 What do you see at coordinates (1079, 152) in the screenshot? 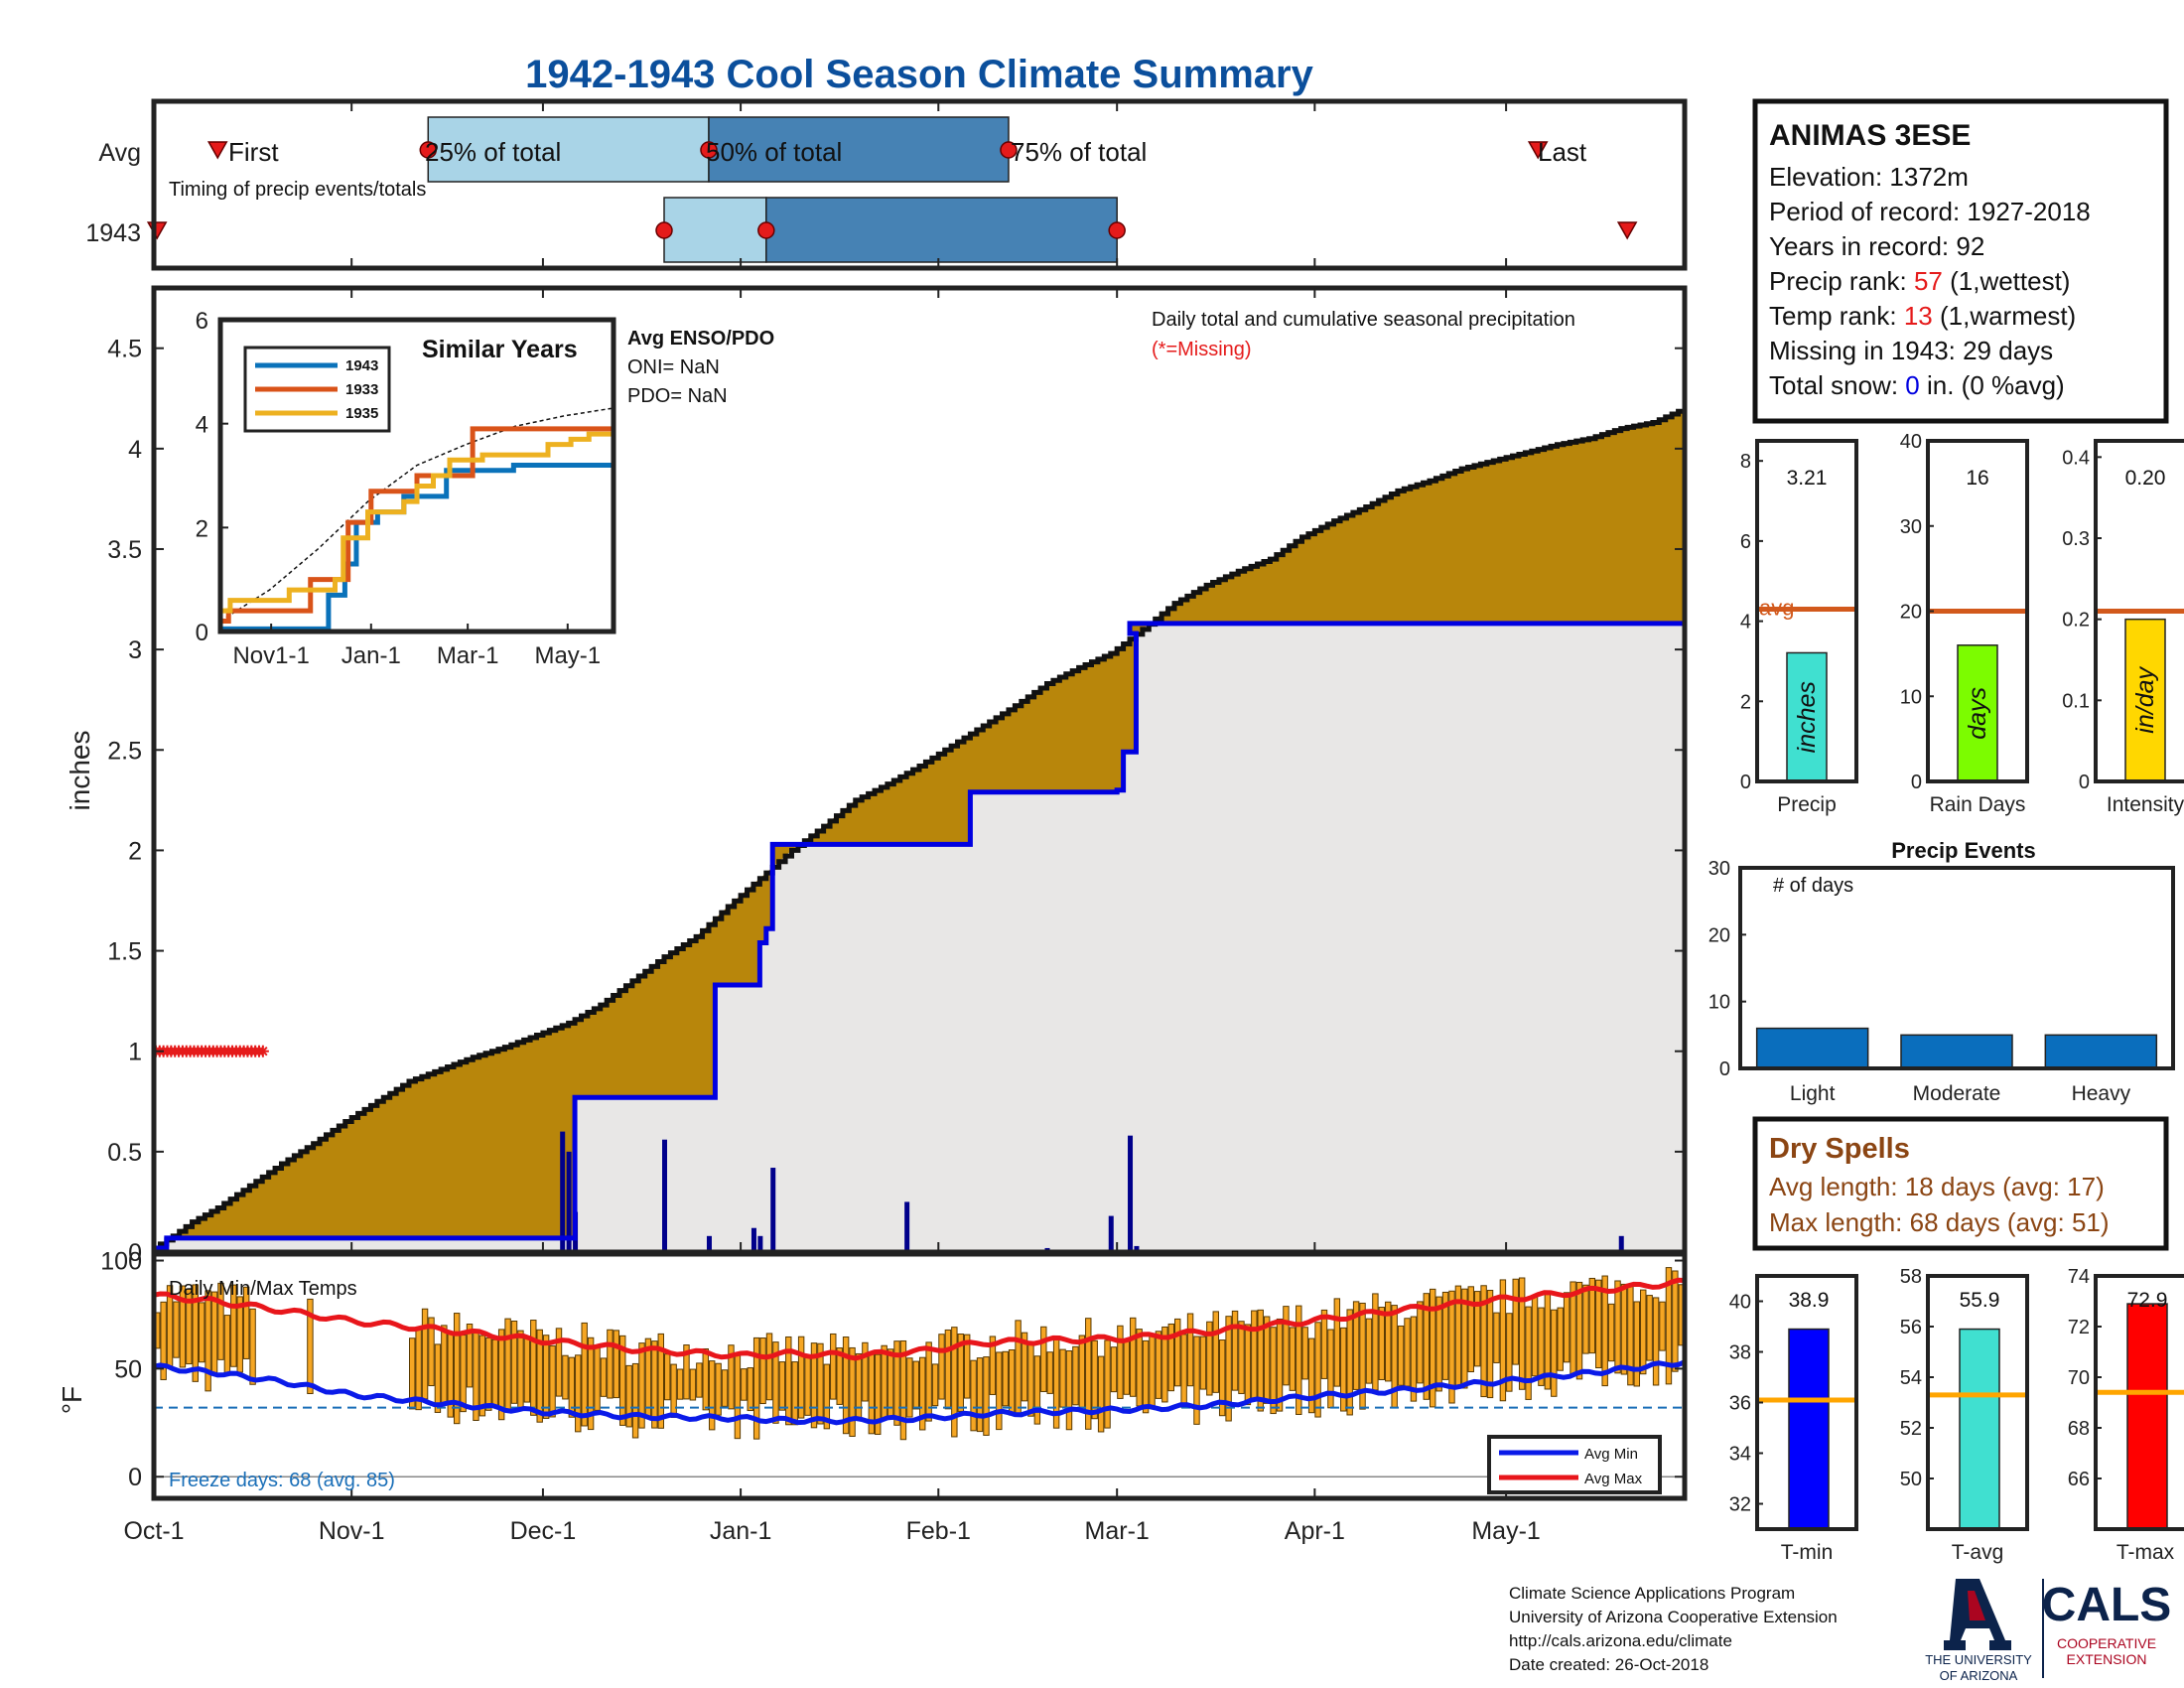
I see `timing-p75-label: 75% of total` at bounding box center [1079, 152].